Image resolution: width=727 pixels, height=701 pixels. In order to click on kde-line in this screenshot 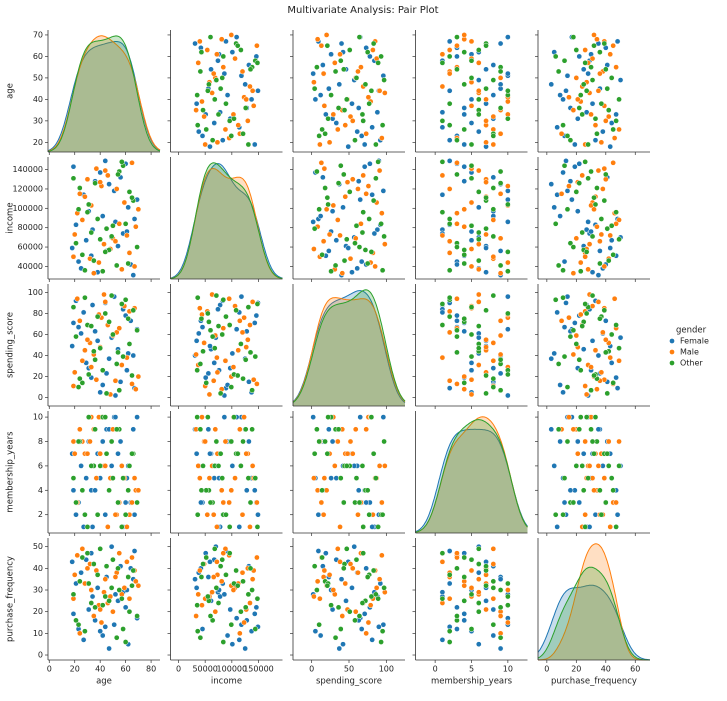, I will do `click(594, 622)`.